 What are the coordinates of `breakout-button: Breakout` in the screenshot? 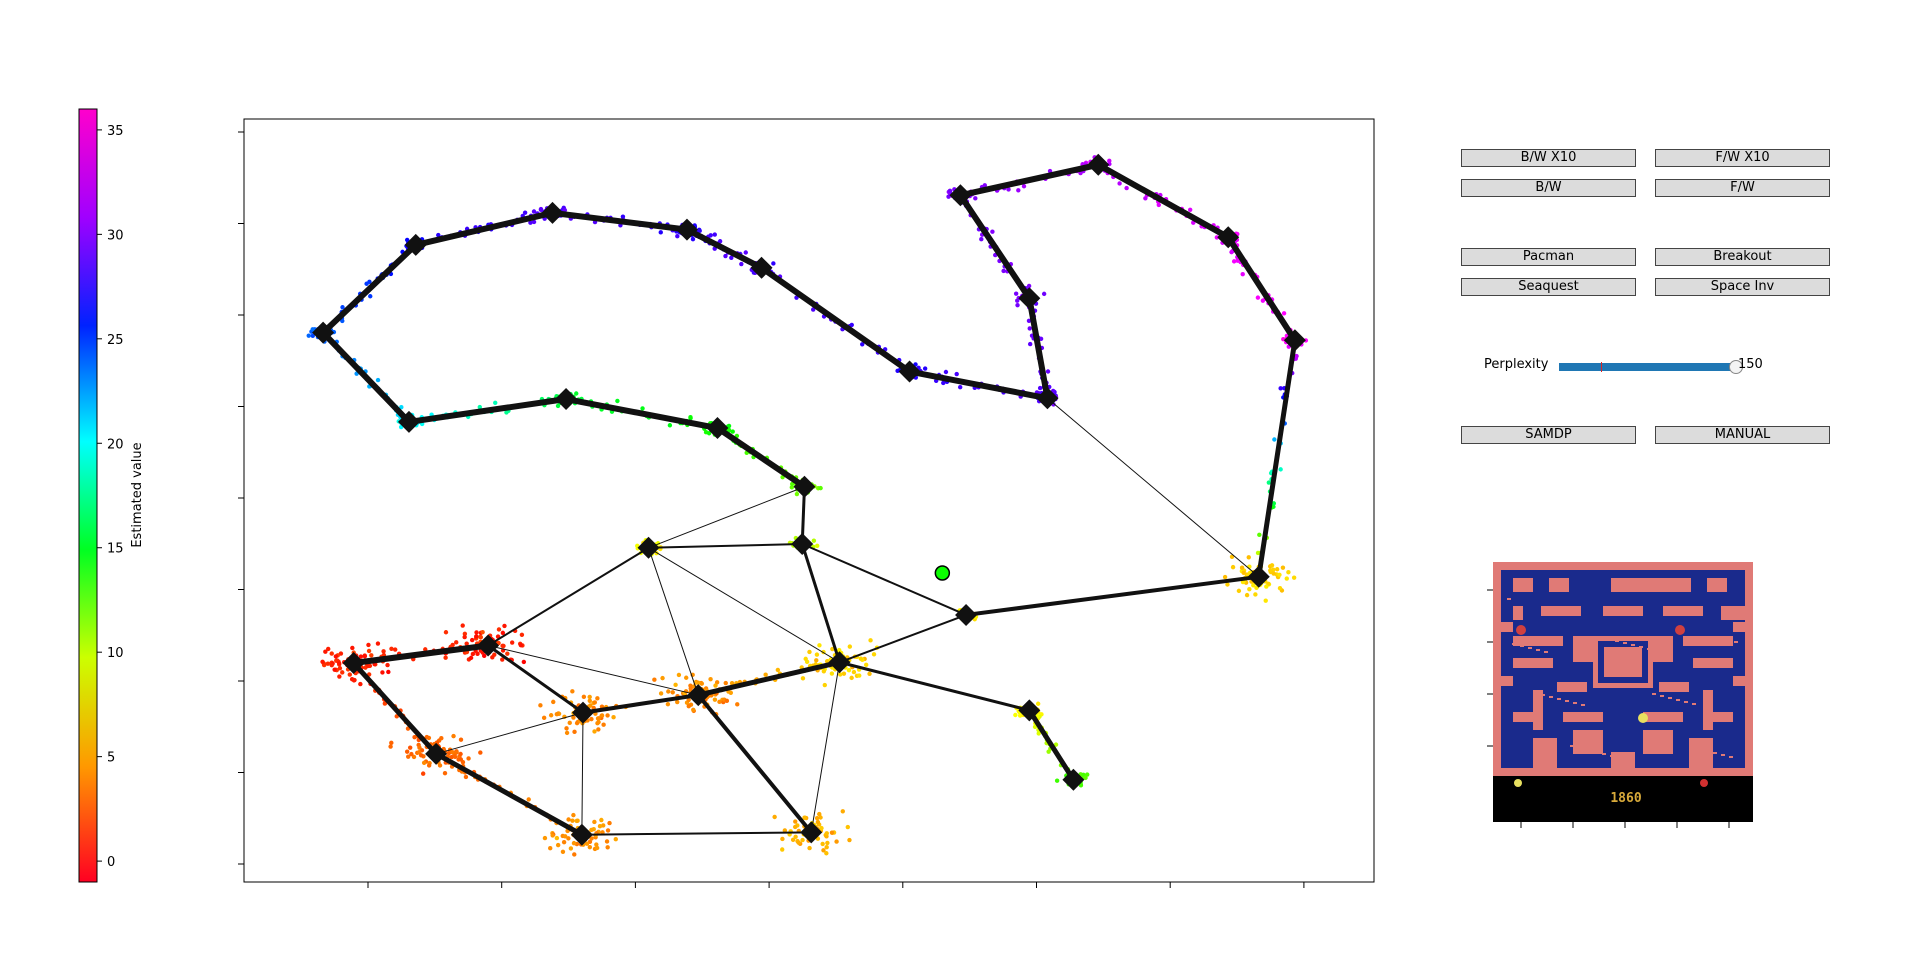 It's located at (1742, 257).